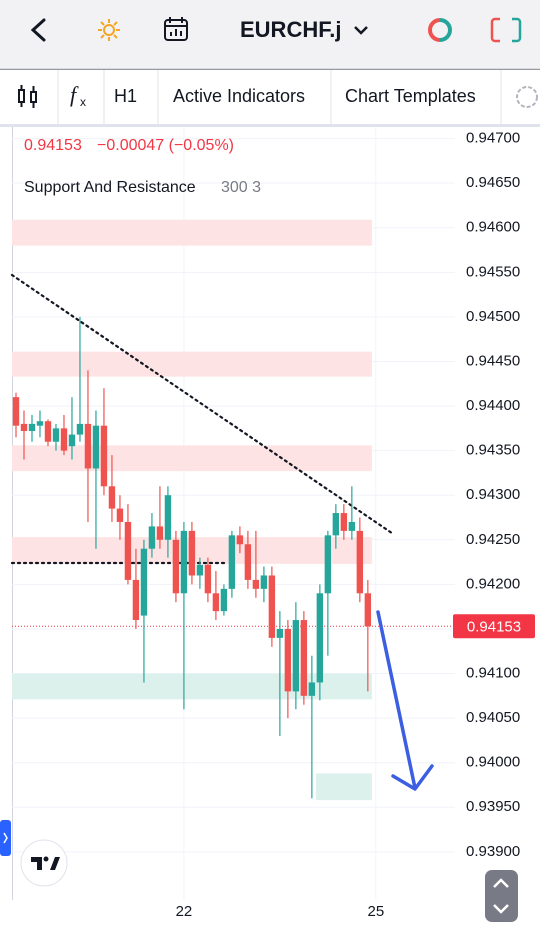 This screenshot has height=927, width=540. Describe the element at coordinates (38, 30) in the screenshot. I see `back-button` at that location.